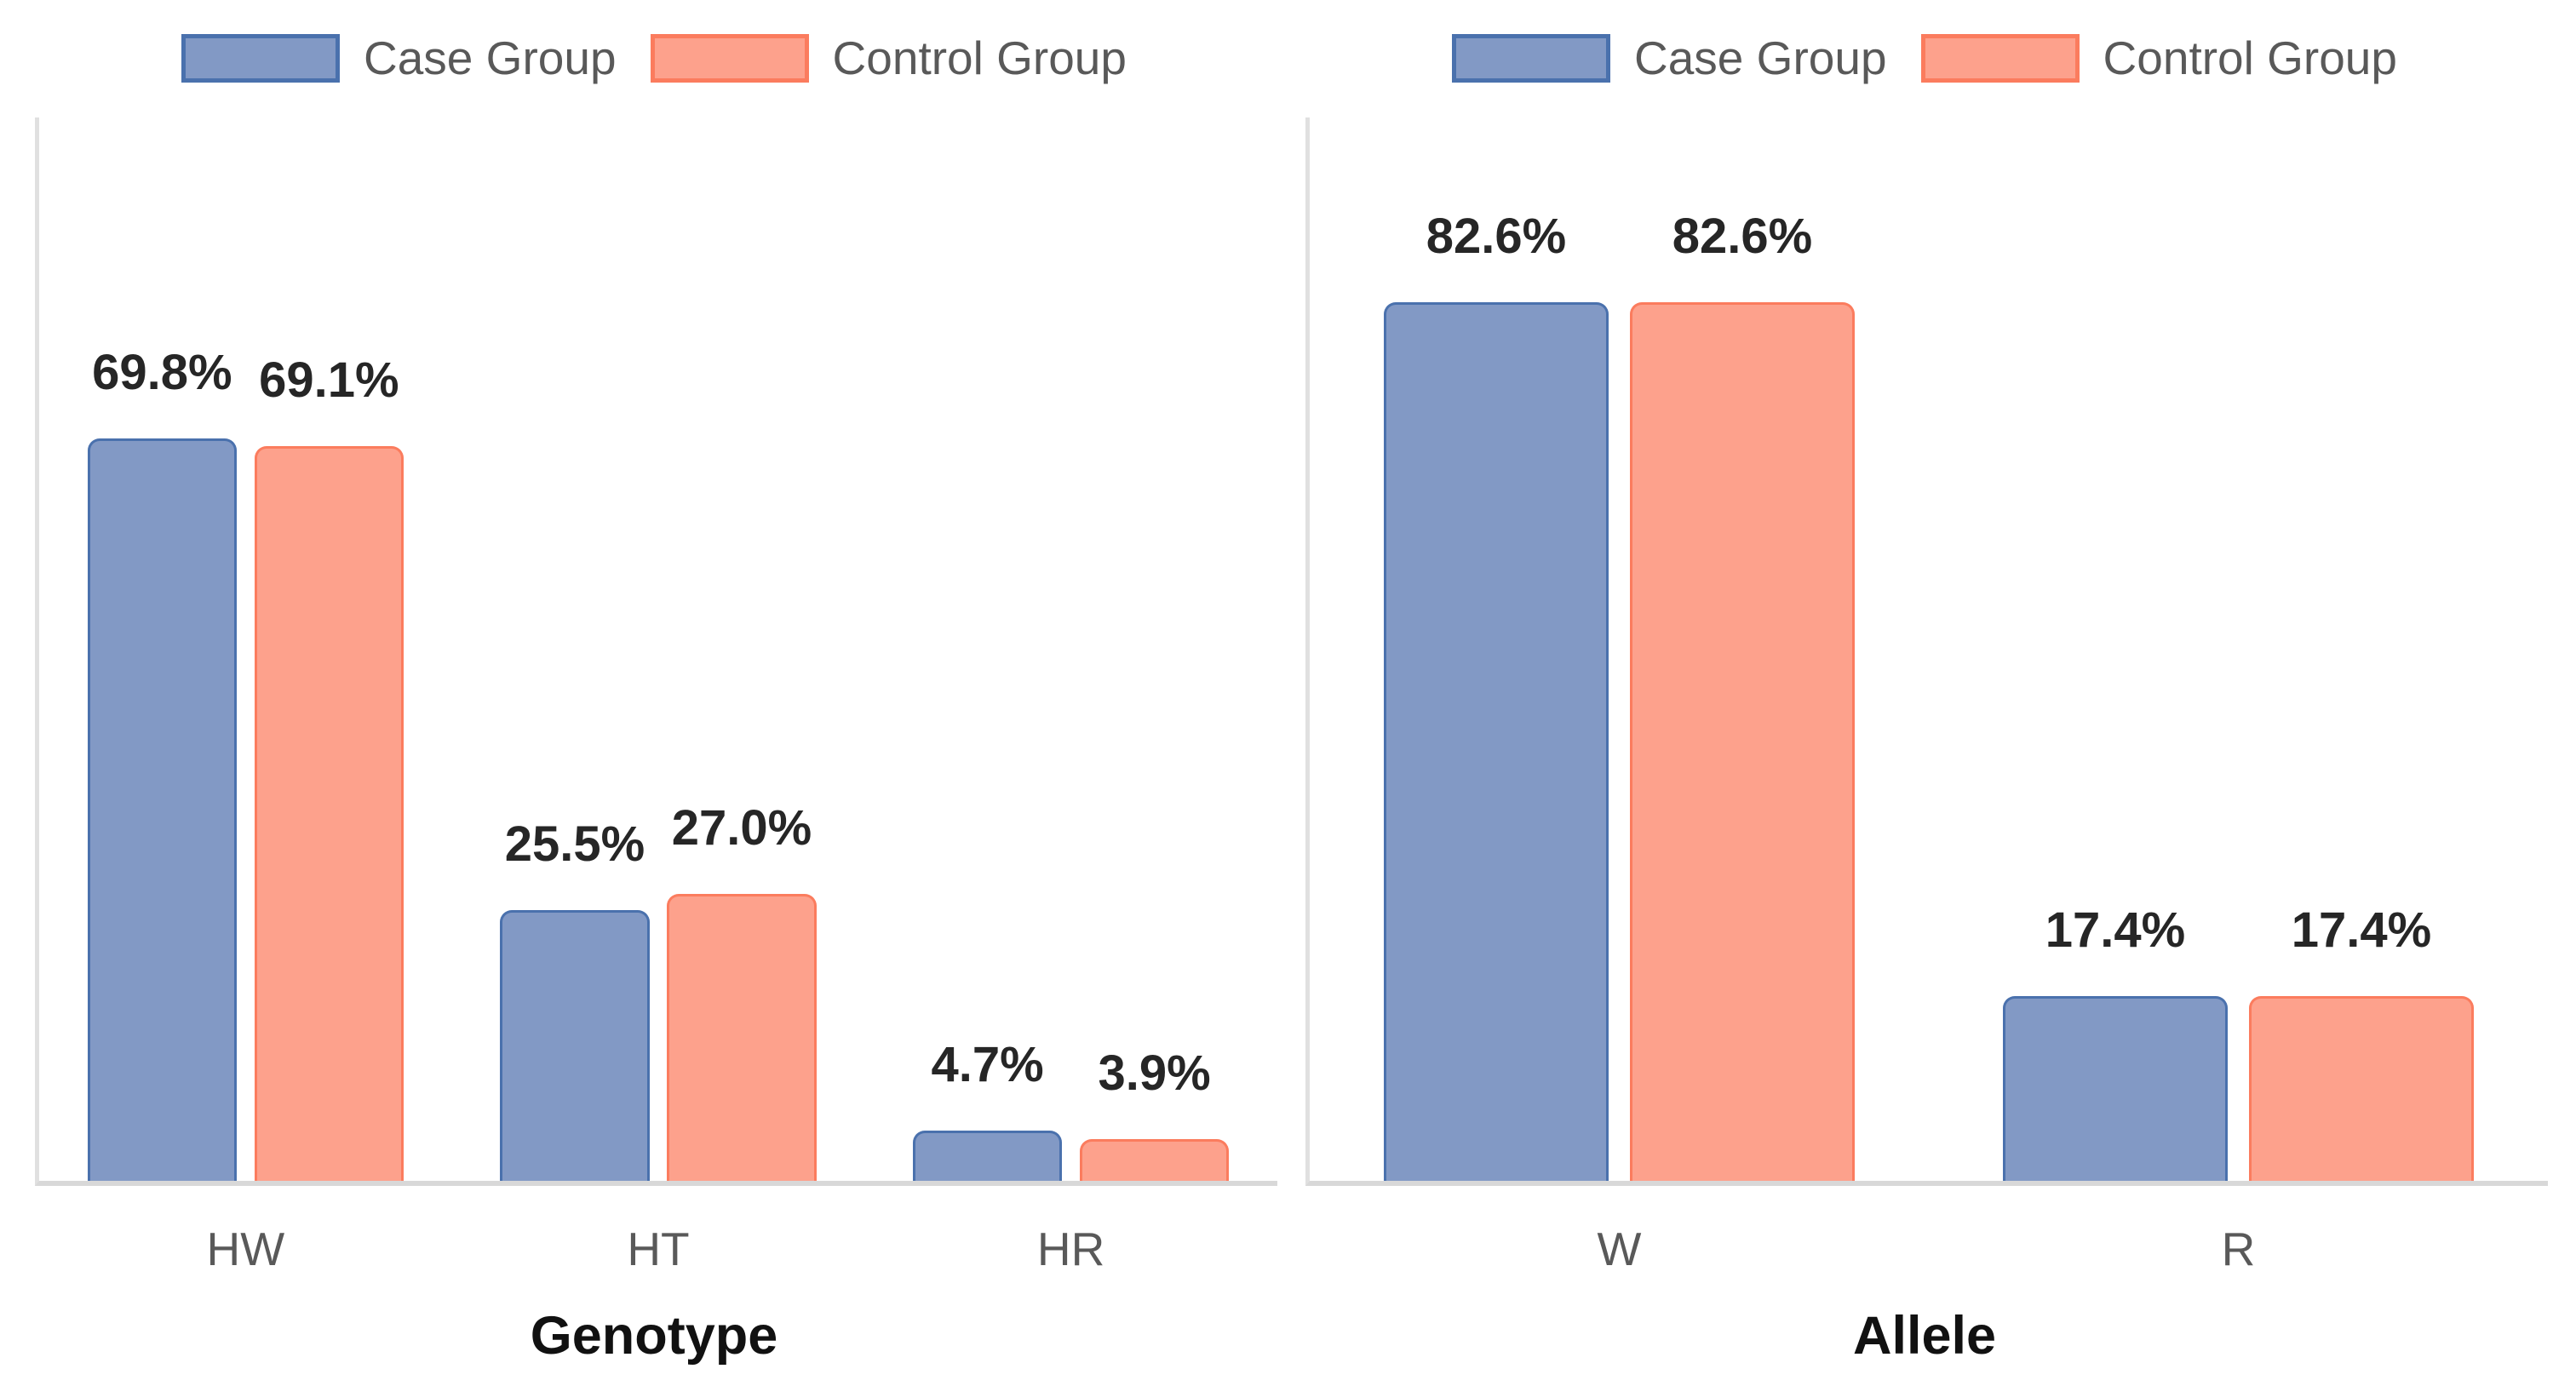 Image resolution: width=2576 pixels, height=1386 pixels. What do you see at coordinates (658, 1249) in the screenshot?
I see `x-tick-label: HT` at bounding box center [658, 1249].